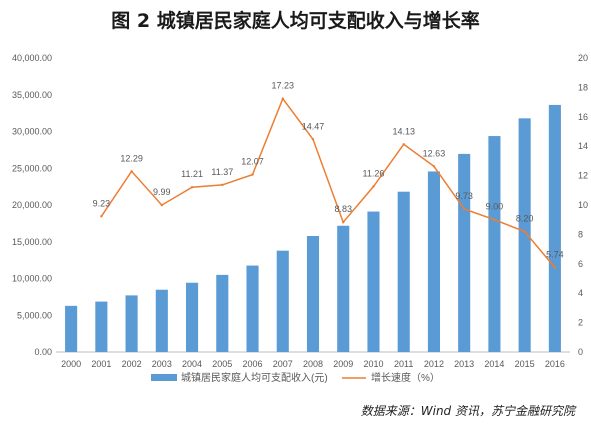  What do you see at coordinates (222, 364) in the screenshot?
I see `x-tick-label: 2005` at bounding box center [222, 364].